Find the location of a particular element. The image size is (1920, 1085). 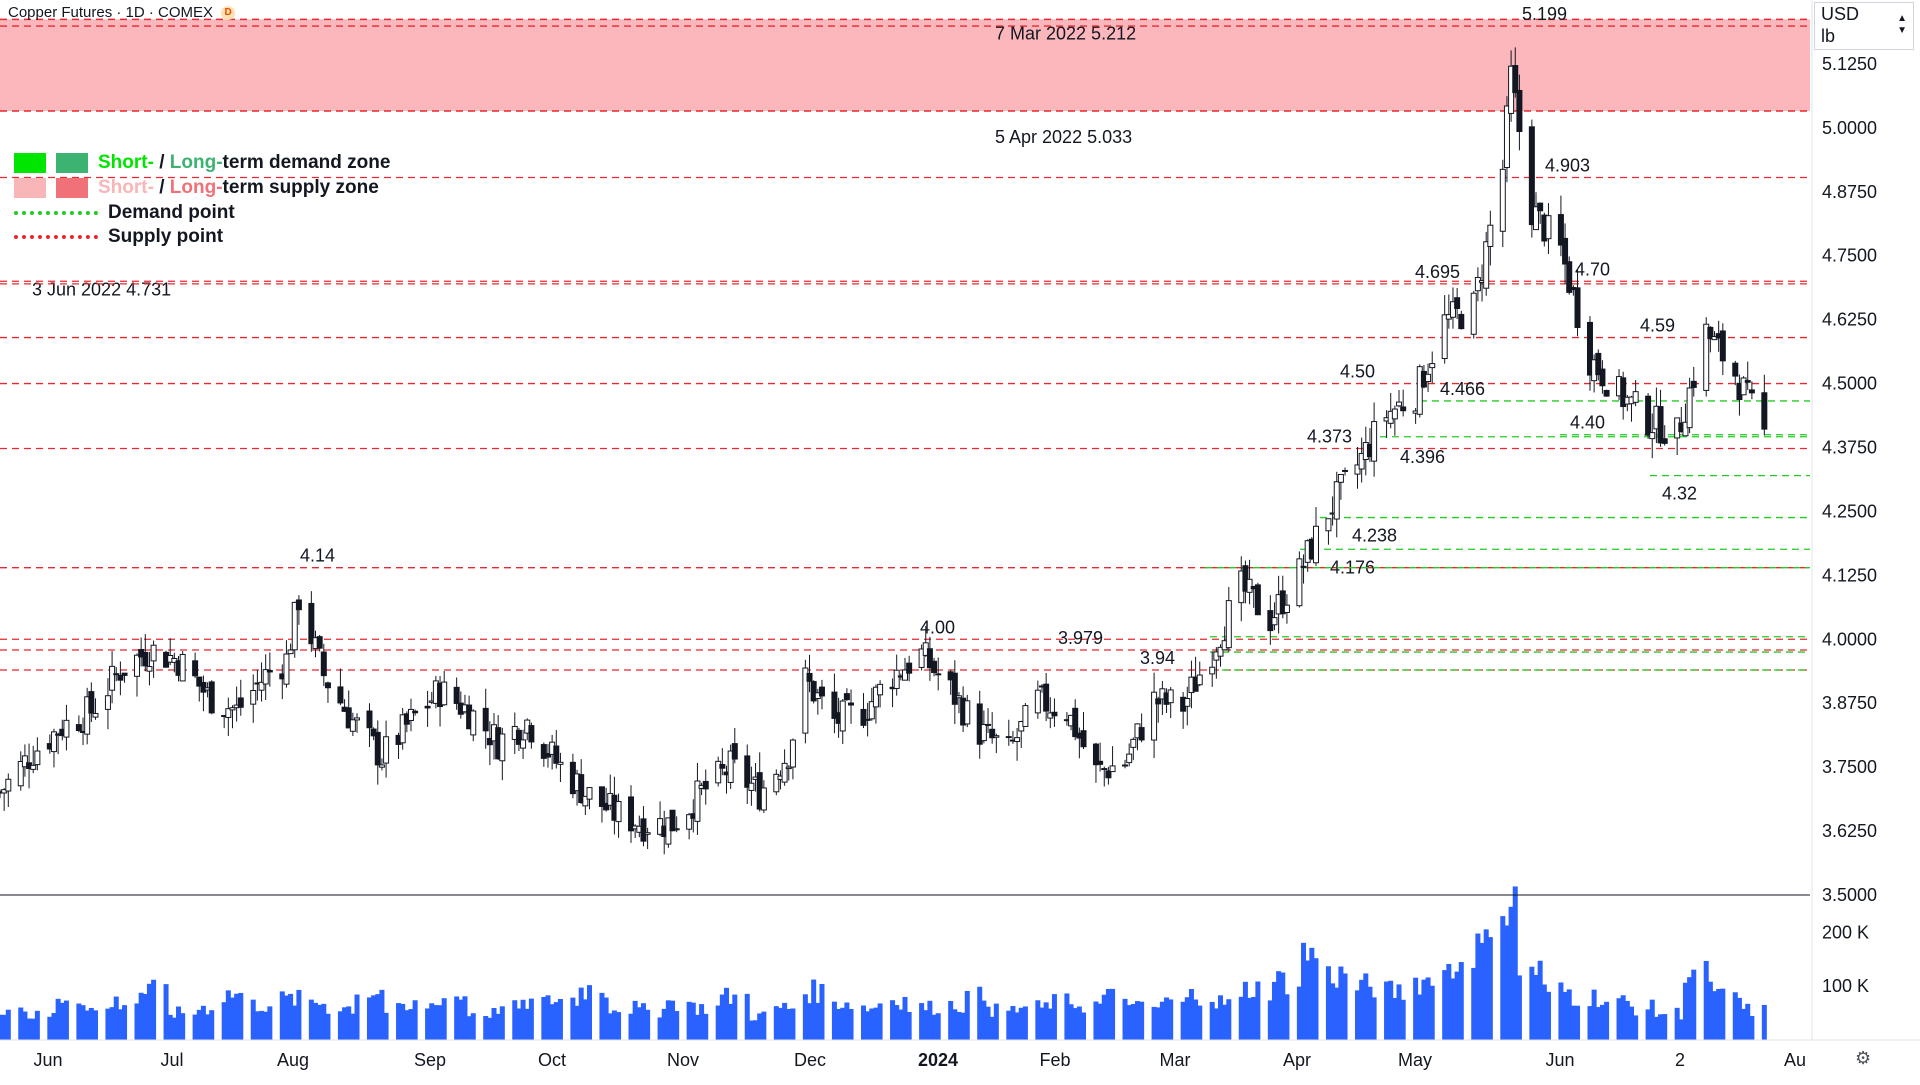

unit-label: lb is located at coordinates (1828, 36).